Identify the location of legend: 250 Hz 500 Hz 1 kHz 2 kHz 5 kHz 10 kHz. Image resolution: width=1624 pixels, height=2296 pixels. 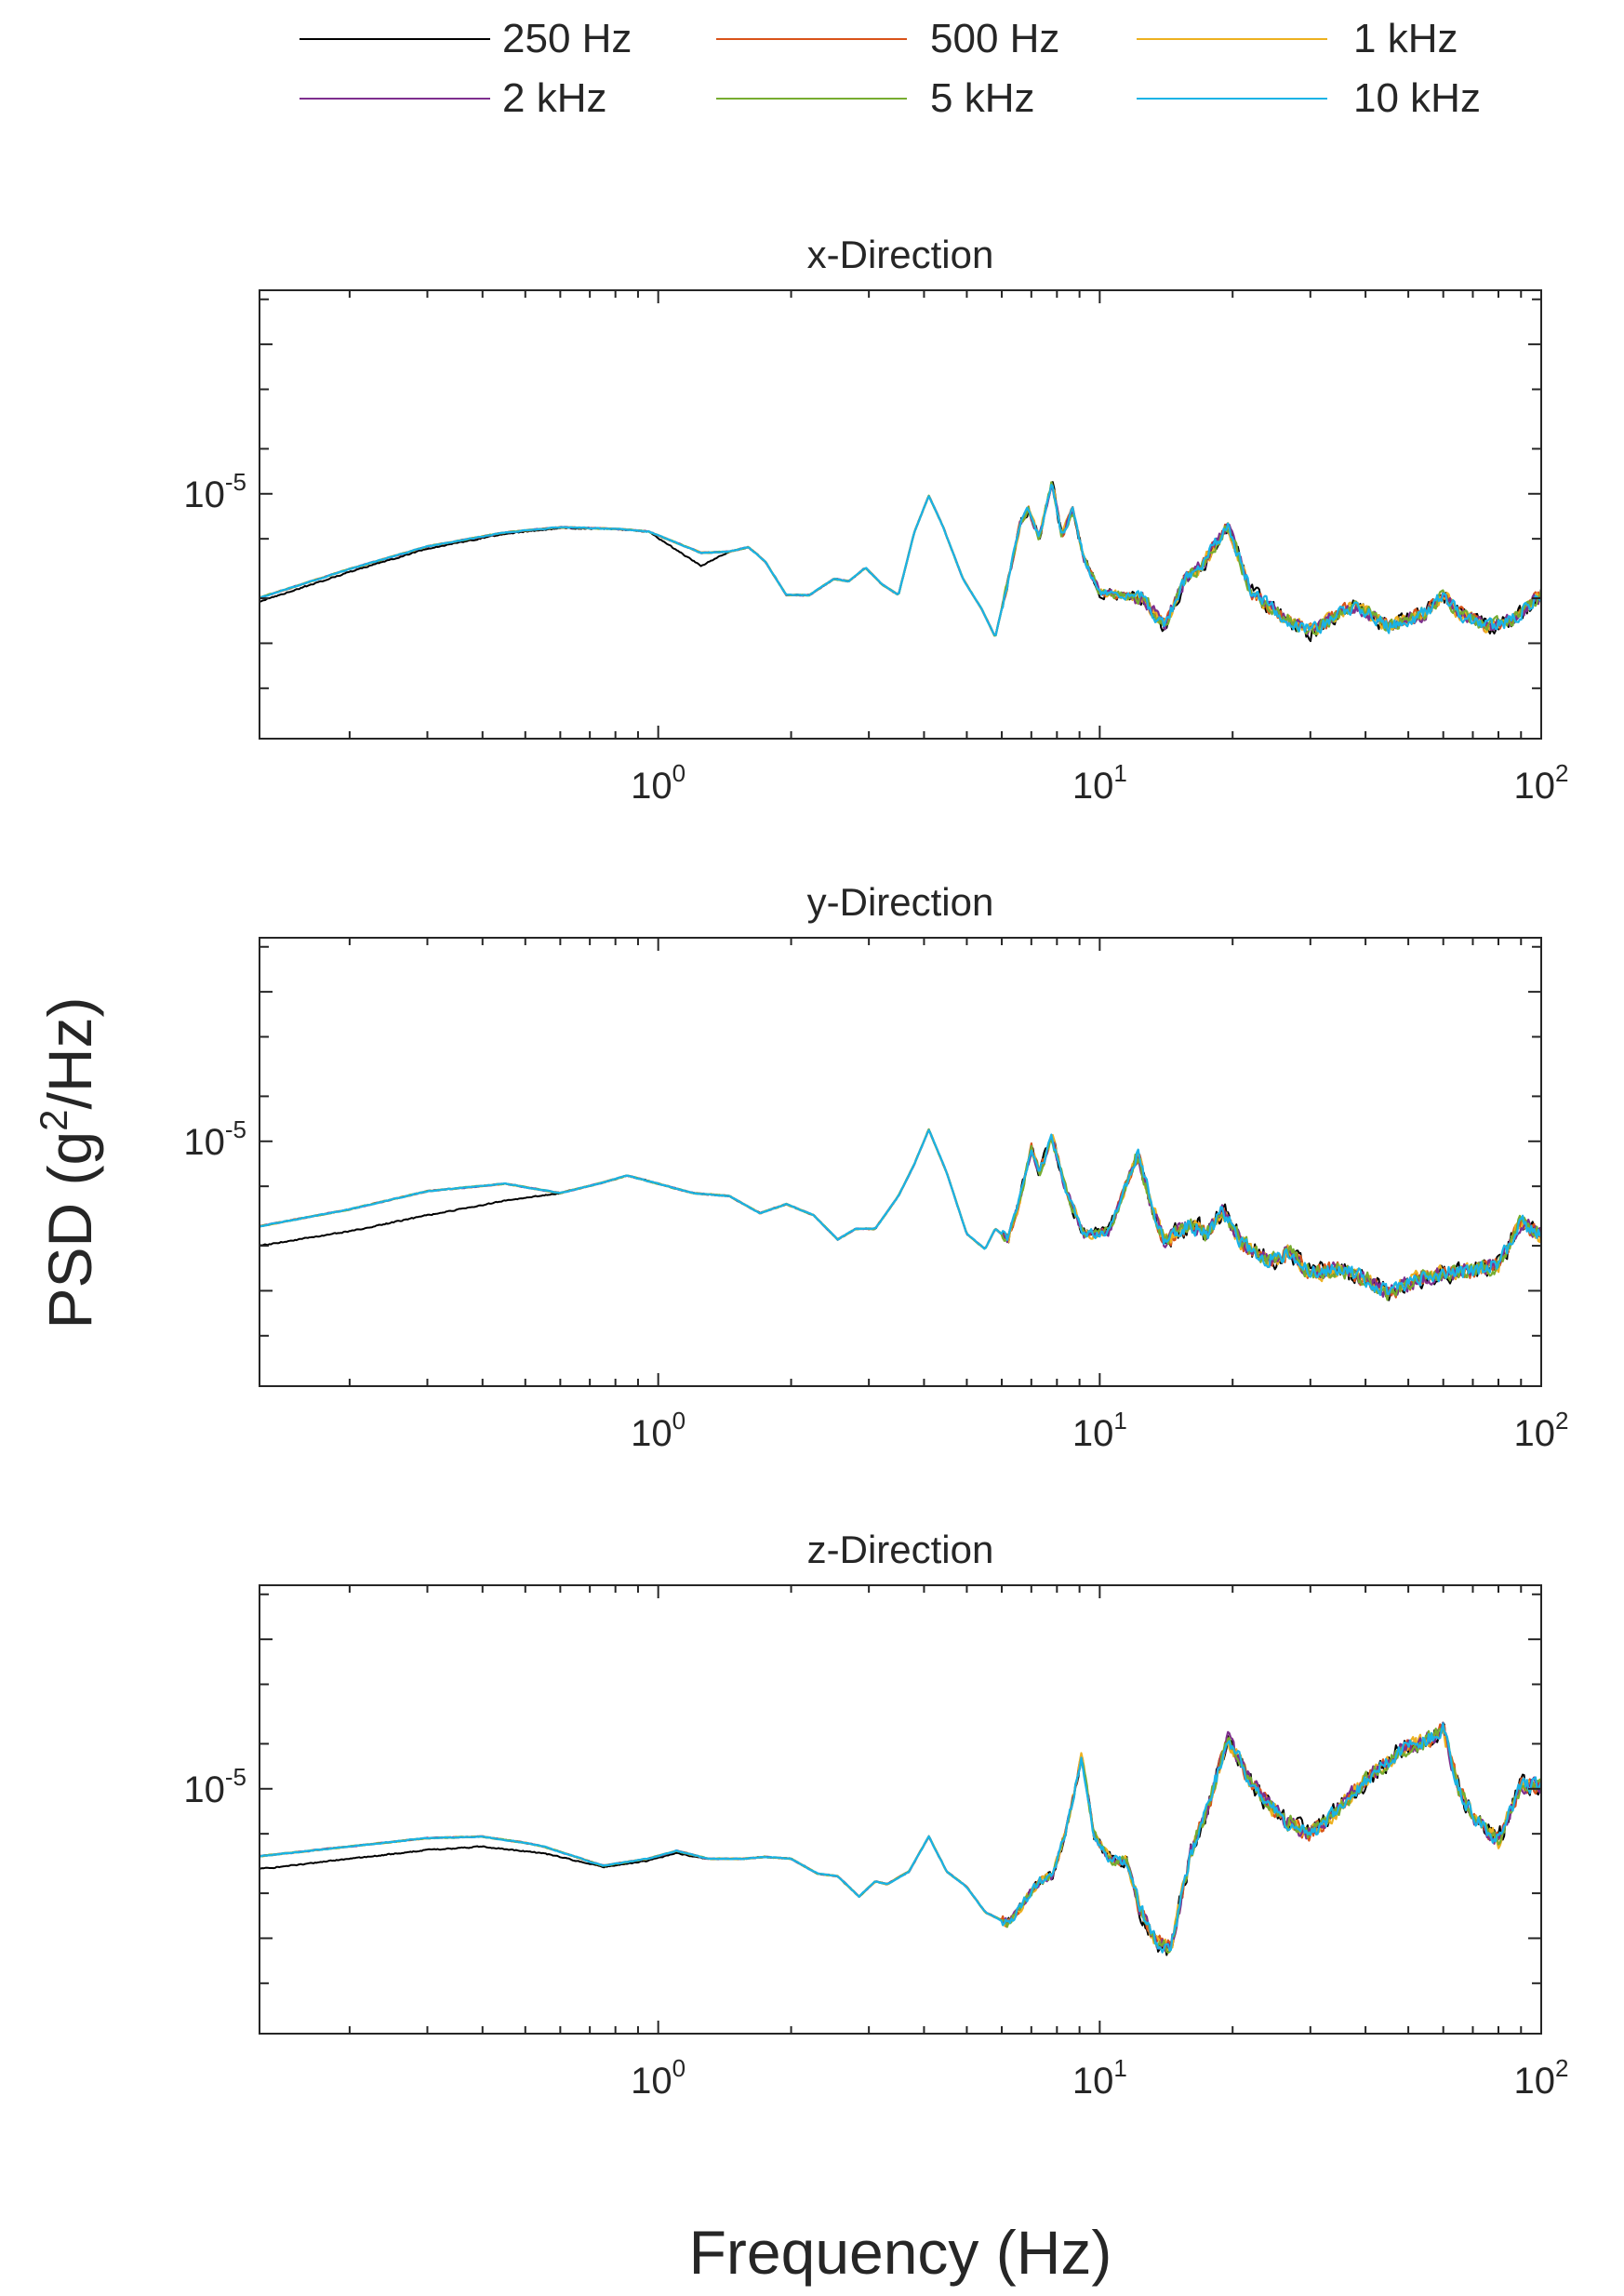
(891, 68).